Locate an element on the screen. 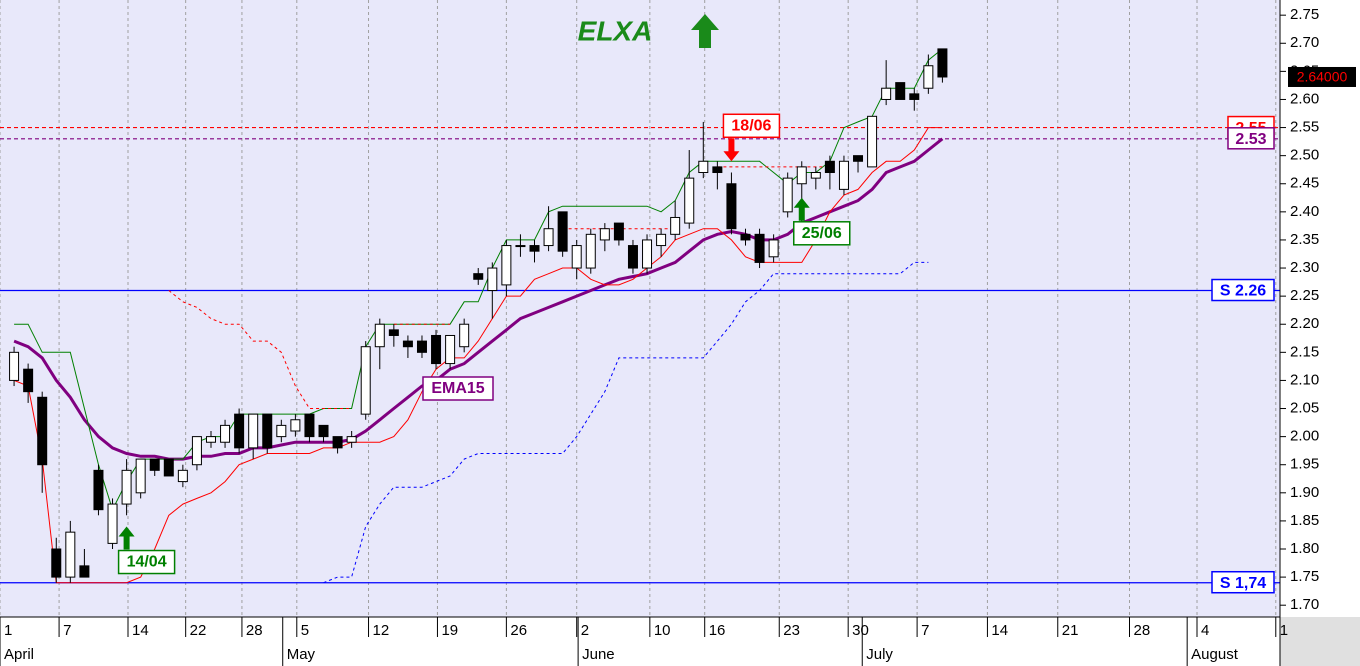 The width and height of the screenshot is (1360, 666). level-label: S 1,74 is located at coordinates (1243, 583).